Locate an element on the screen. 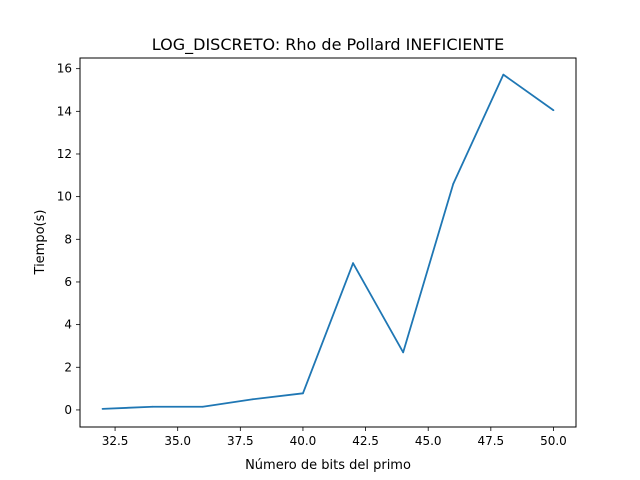 The width and height of the screenshot is (640, 480). y-tick-label: 0 is located at coordinates (68, 410).